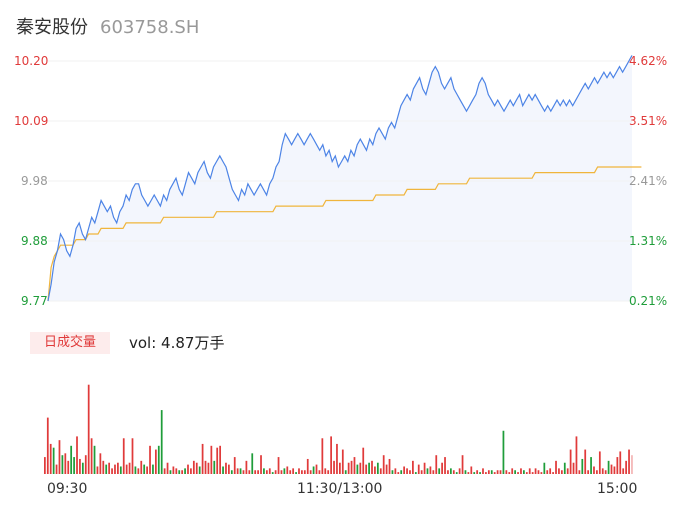 Image resolution: width=686 pixels, height=524 pixels. What do you see at coordinates (648, 301) in the screenshot?
I see `percent-tick-label: 0.21%` at bounding box center [648, 301].